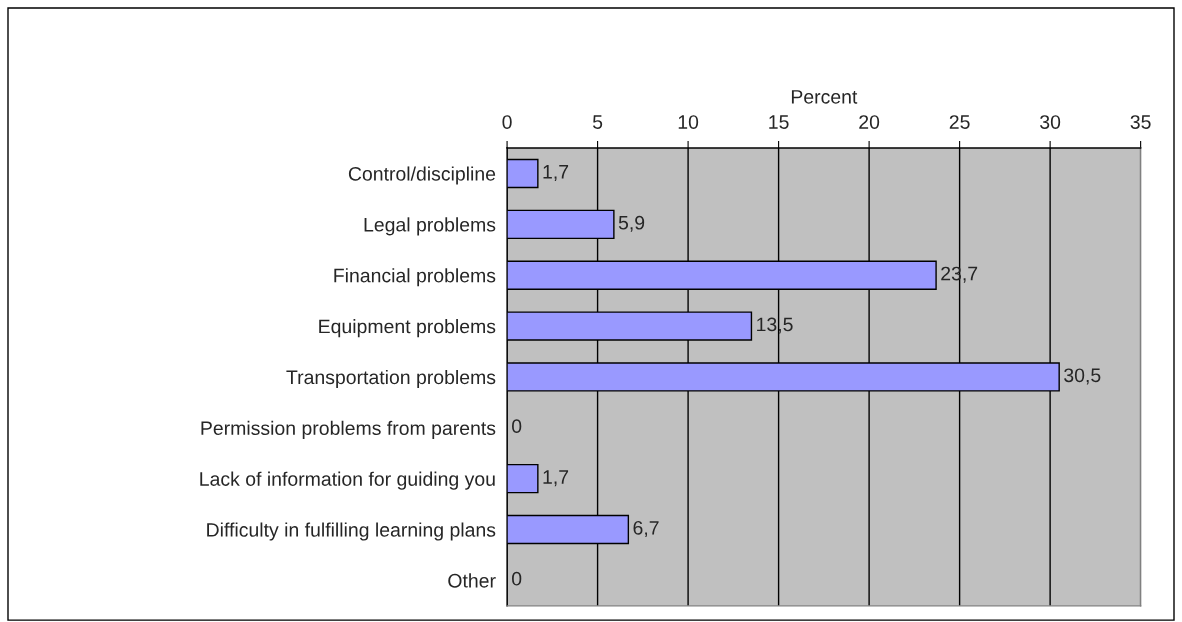 The height and width of the screenshot is (622, 1182). Describe the element at coordinates (472, 580) in the screenshot. I see `y-tick-label: Other` at that location.